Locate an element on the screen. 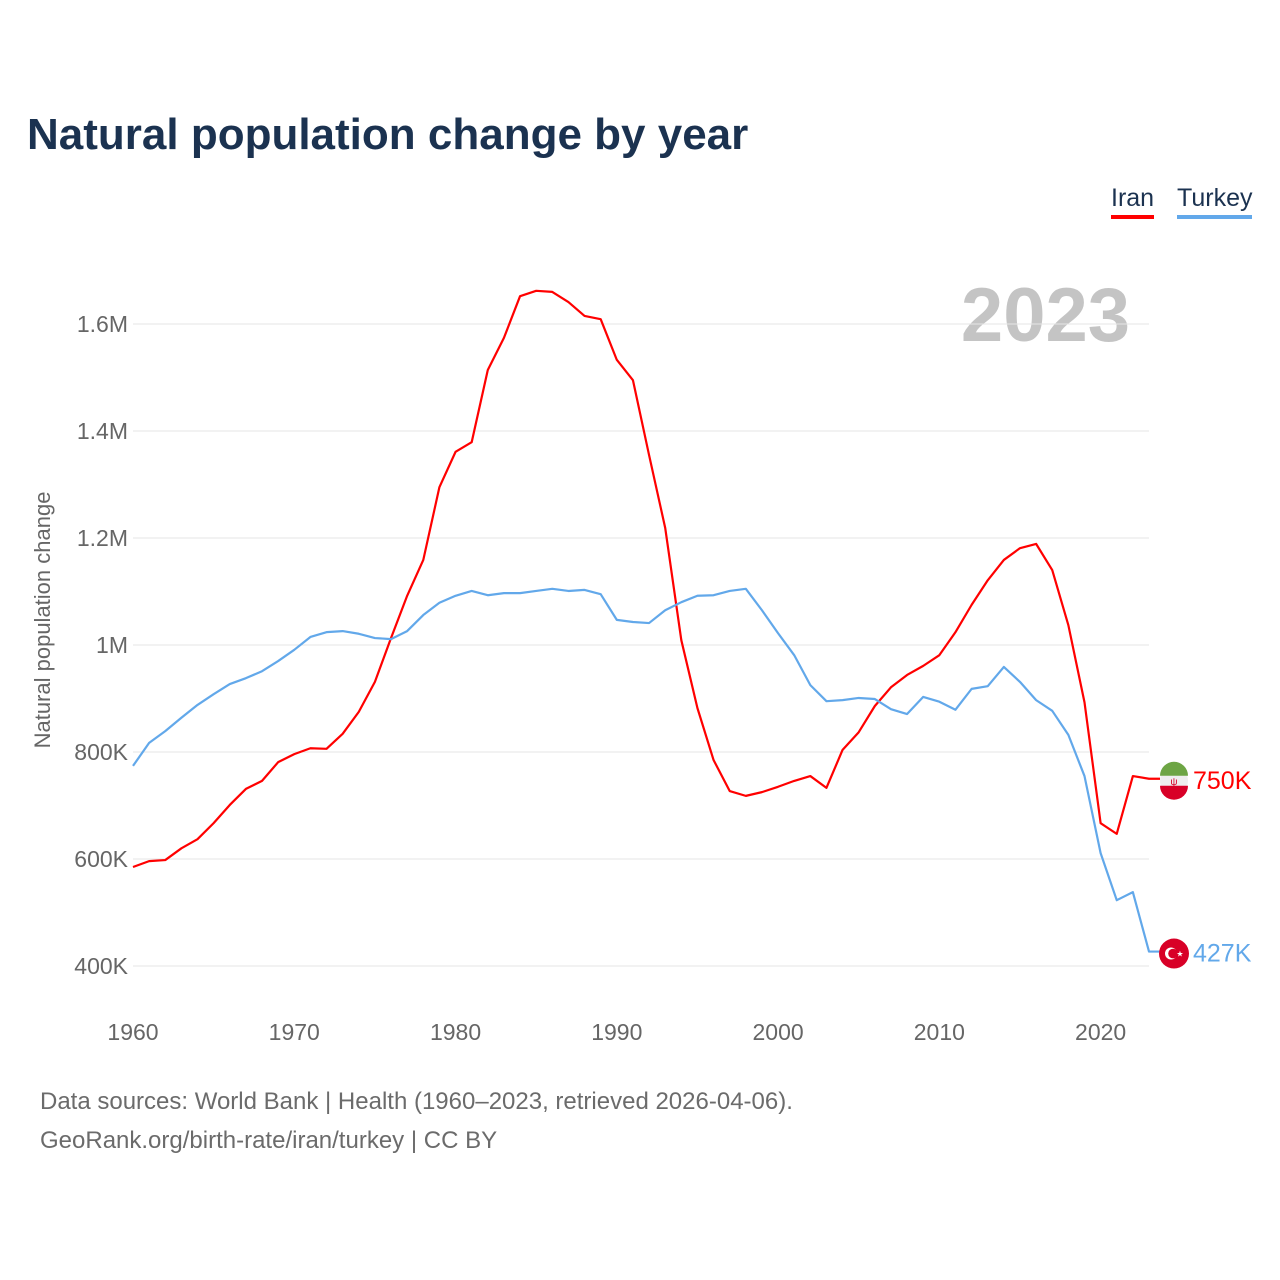  y-tick-label: 800K is located at coordinates (101, 752).